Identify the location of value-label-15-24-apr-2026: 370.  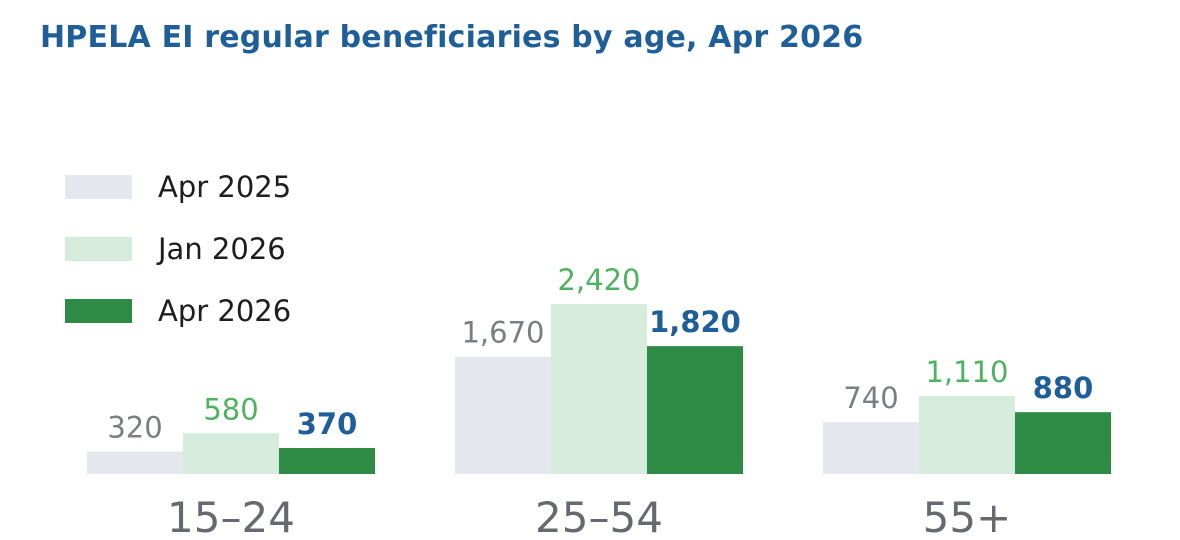
(327, 424).